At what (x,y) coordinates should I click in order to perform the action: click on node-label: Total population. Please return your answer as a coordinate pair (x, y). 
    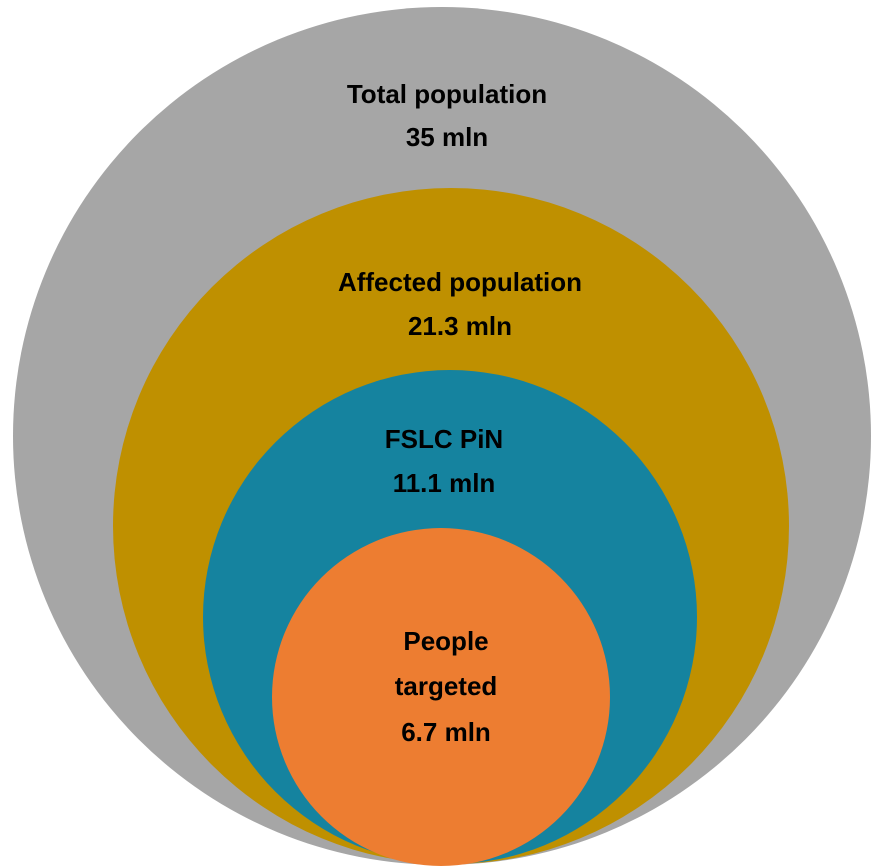
    Looking at the image, I should click on (447, 94).